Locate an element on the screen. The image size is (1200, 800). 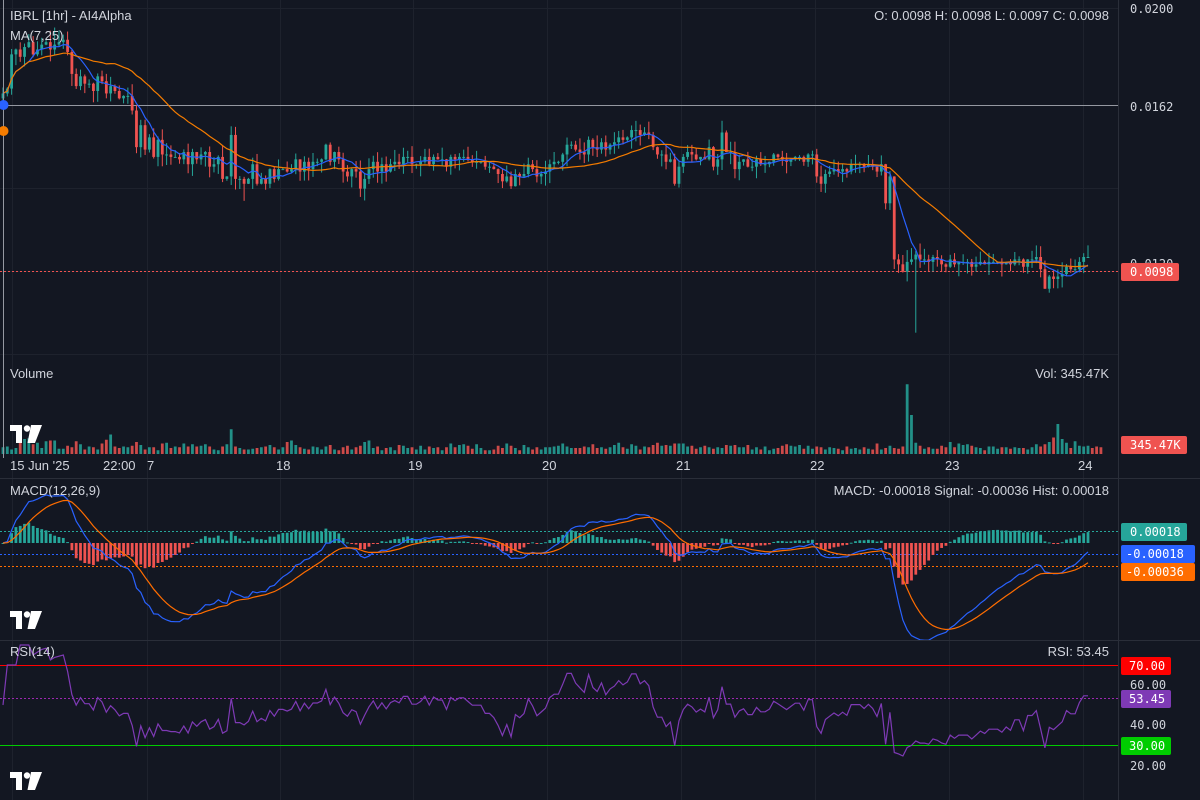
macd-signal-tag: -0.00036 is located at coordinates (1158, 572).